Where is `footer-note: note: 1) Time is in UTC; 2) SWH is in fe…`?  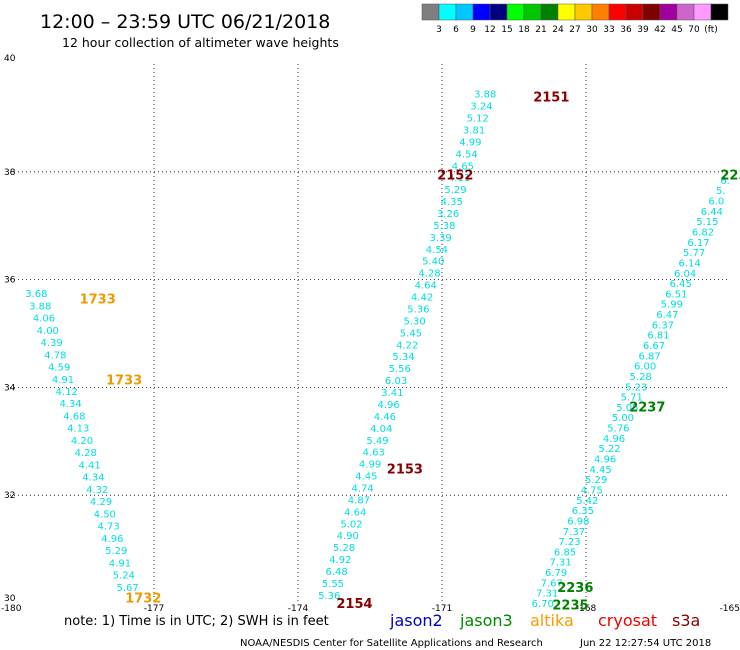 footer-note: note: 1) Time is in UTC; 2) SWH is in fe… is located at coordinates (196, 621).